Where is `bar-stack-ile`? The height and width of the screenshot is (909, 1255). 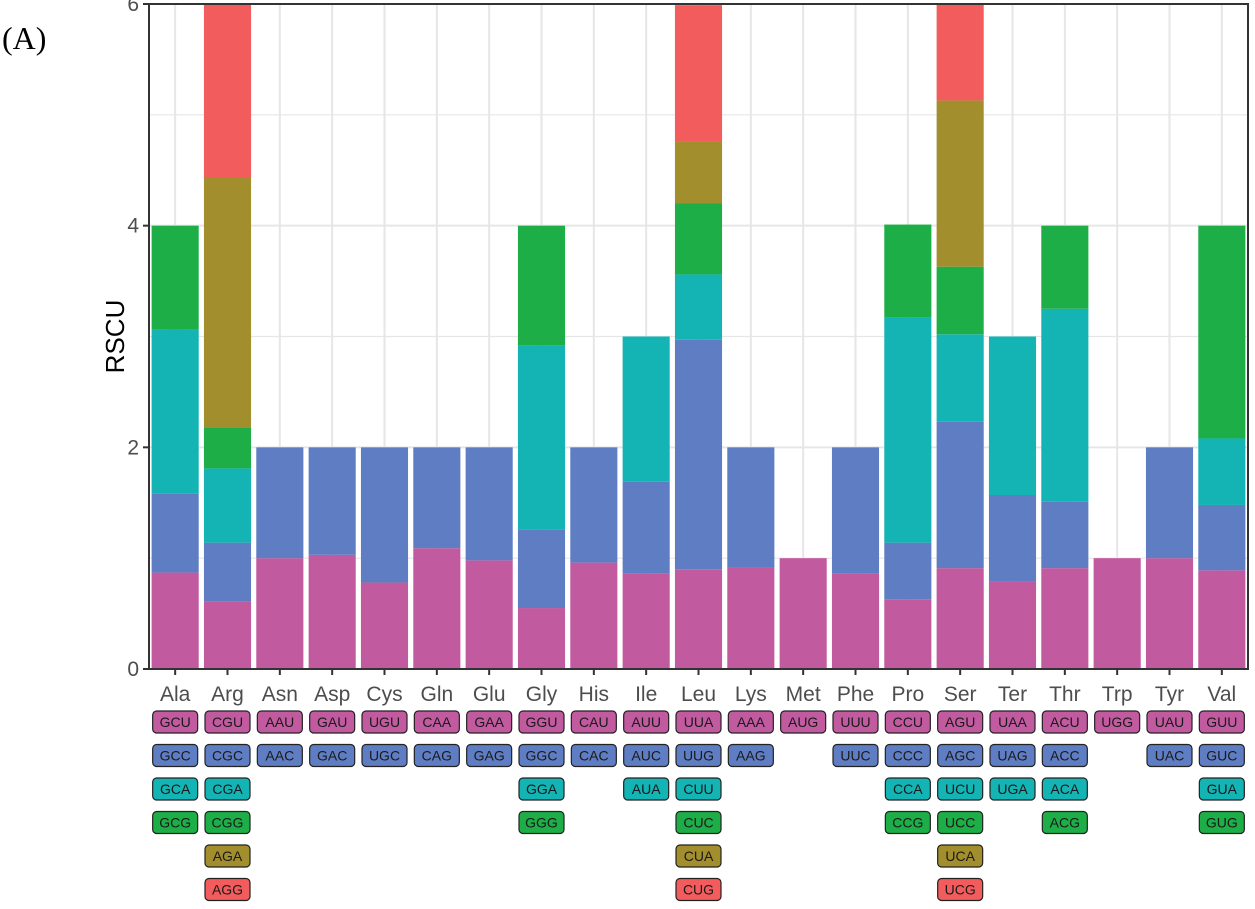 bar-stack-ile is located at coordinates (646, 502).